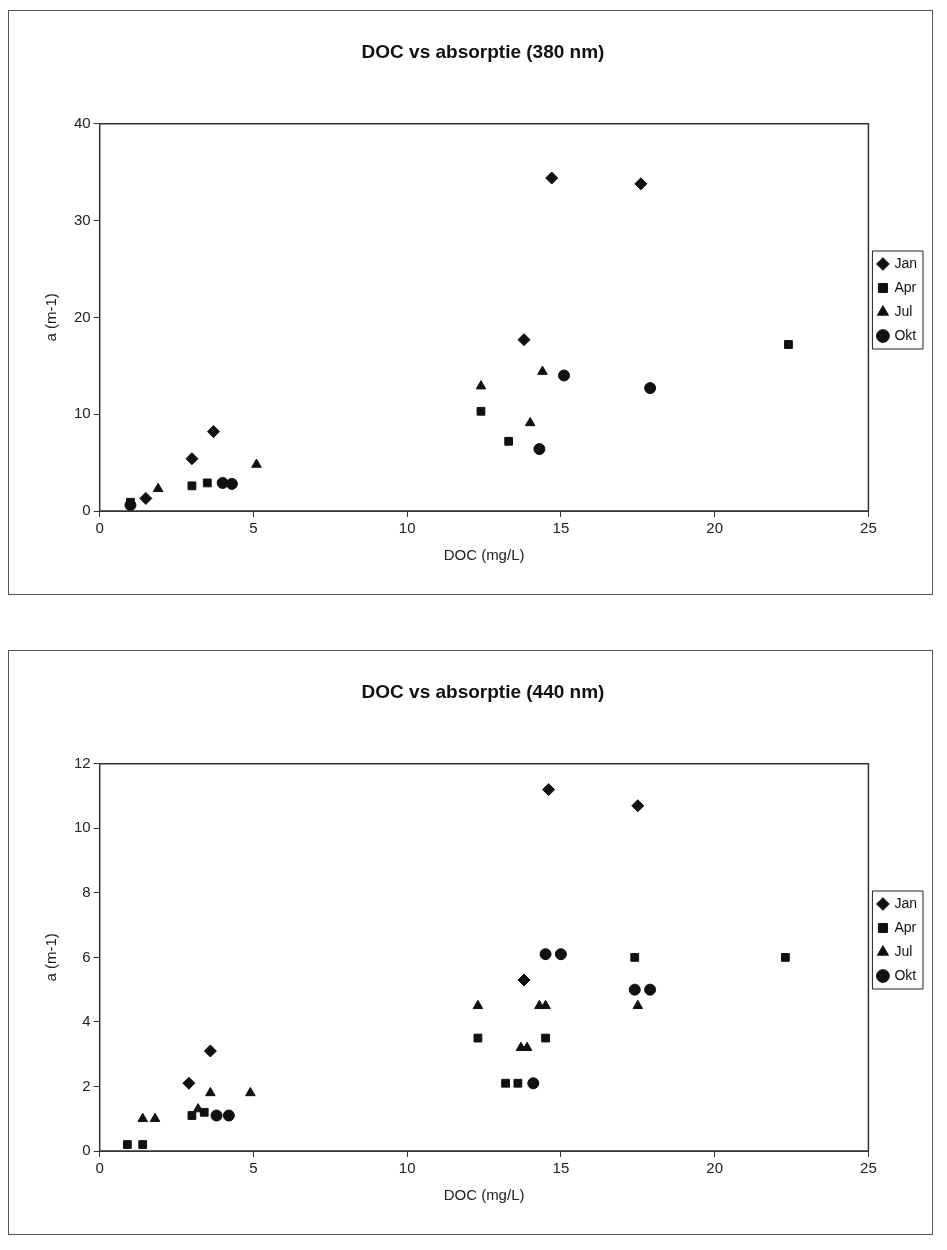 Image resolution: width=947 pixels, height=1250 pixels. I want to click on y-tick-label: 40, so click(82, 122).